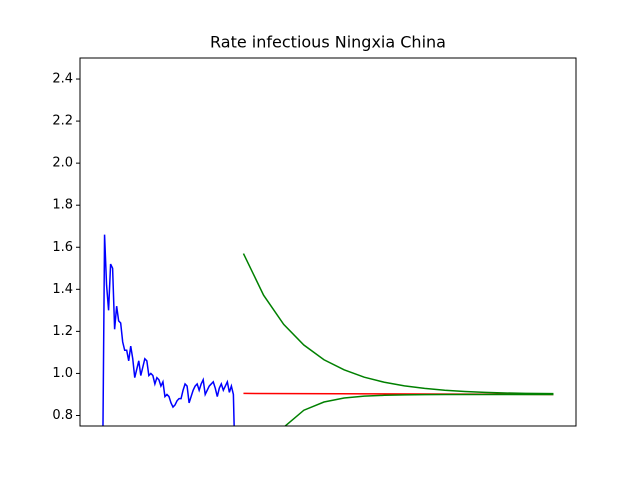  Describe the element at coordinates (62, 289) in the screenshot. I see `y-tick-label: 1.4` at that location.